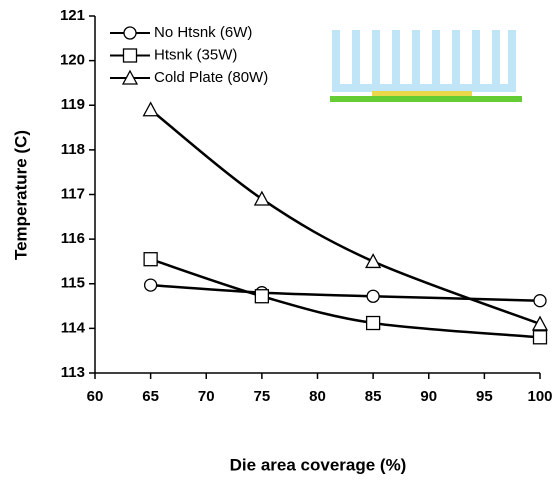 The image size is (556, 482). What do you see at coordinates (150, 396) in the screenshot?
I see `x-tick-label: 65` at bounding box center [150, 396].